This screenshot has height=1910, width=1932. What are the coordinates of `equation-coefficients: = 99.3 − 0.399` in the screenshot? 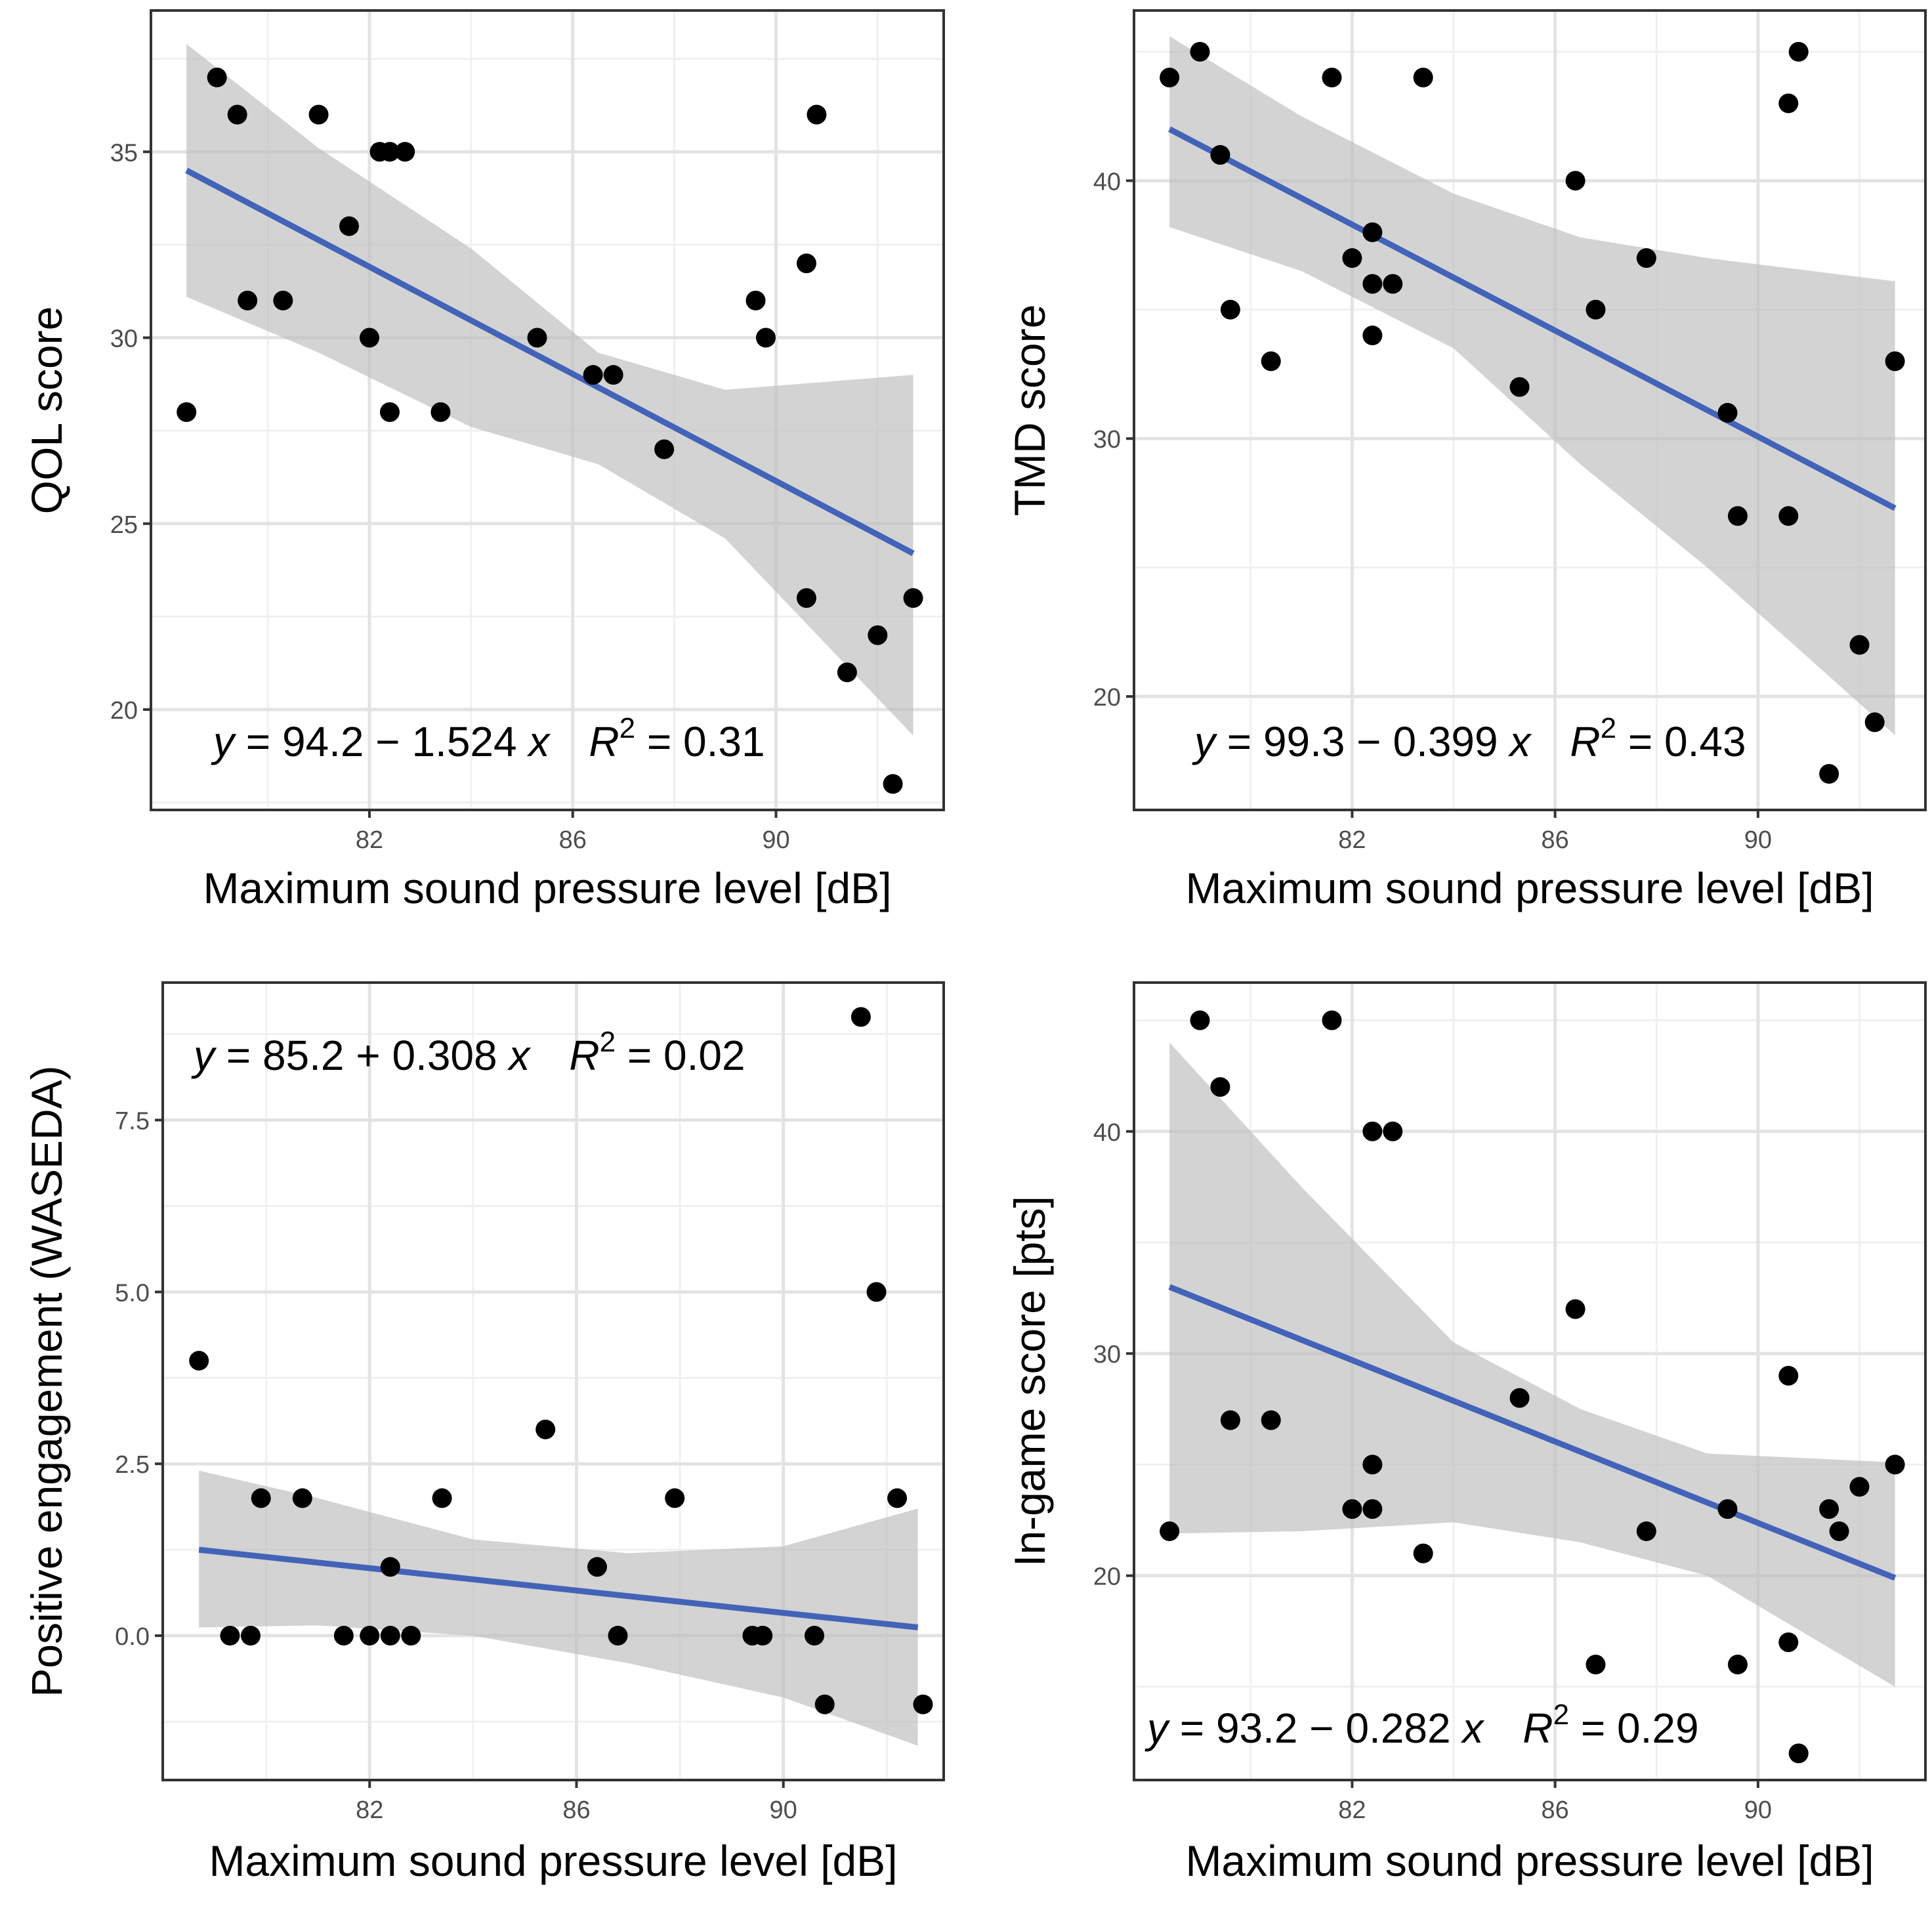 It's located at (1362, 742).